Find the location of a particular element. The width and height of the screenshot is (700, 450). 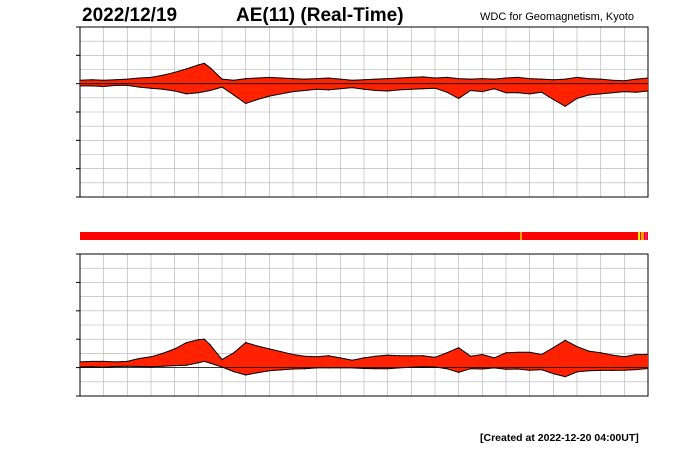

station-count-bar is located at coordinates (364, 236).